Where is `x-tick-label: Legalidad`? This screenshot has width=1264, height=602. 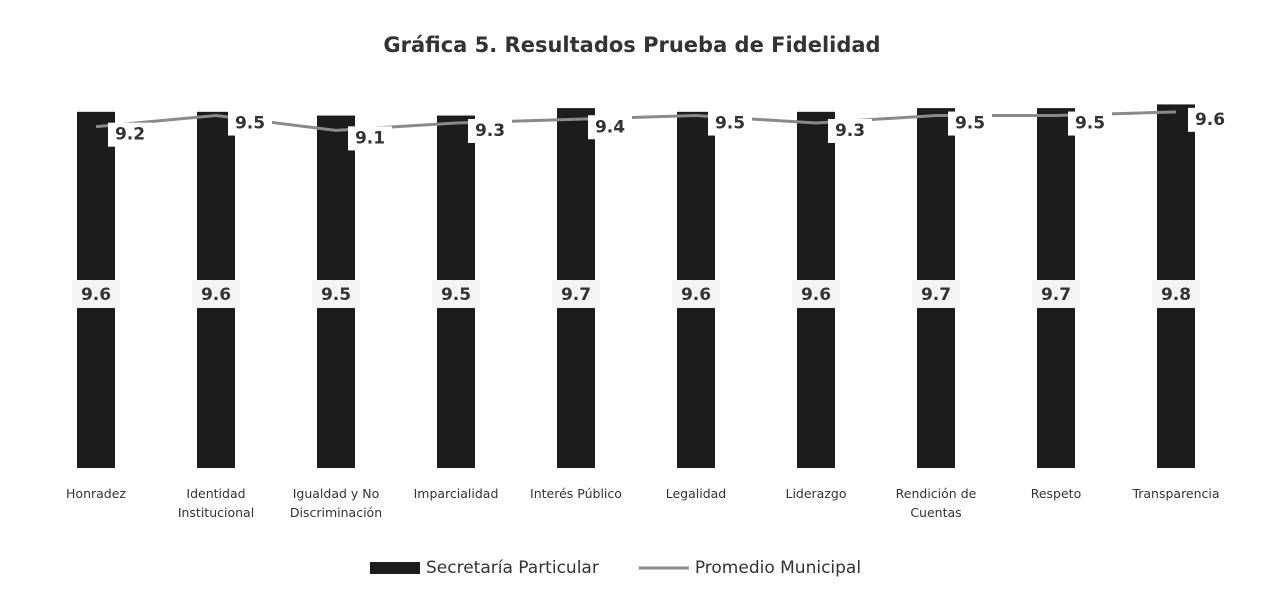
x-tick-label: Legalidad is located at coordinates (696, 493).